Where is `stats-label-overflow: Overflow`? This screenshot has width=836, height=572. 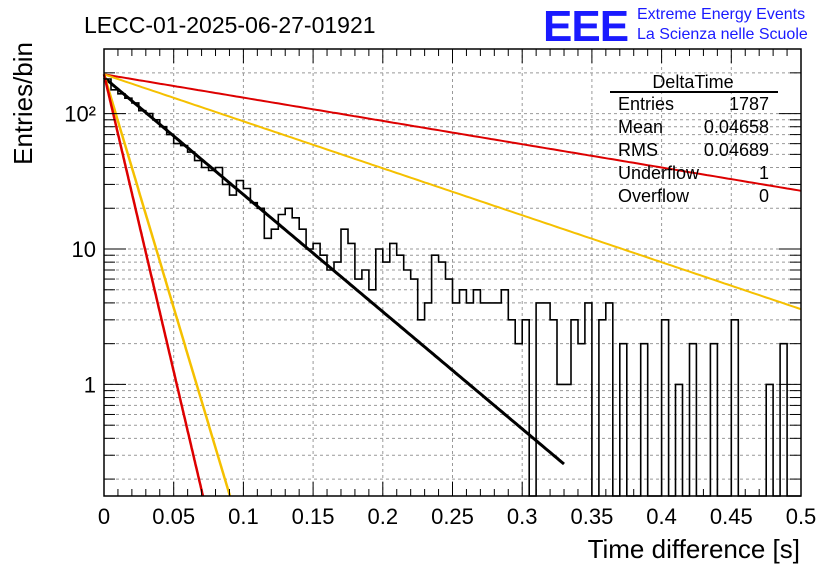 stats-label-overflow: Overflow is located at coordinates (654, 196).